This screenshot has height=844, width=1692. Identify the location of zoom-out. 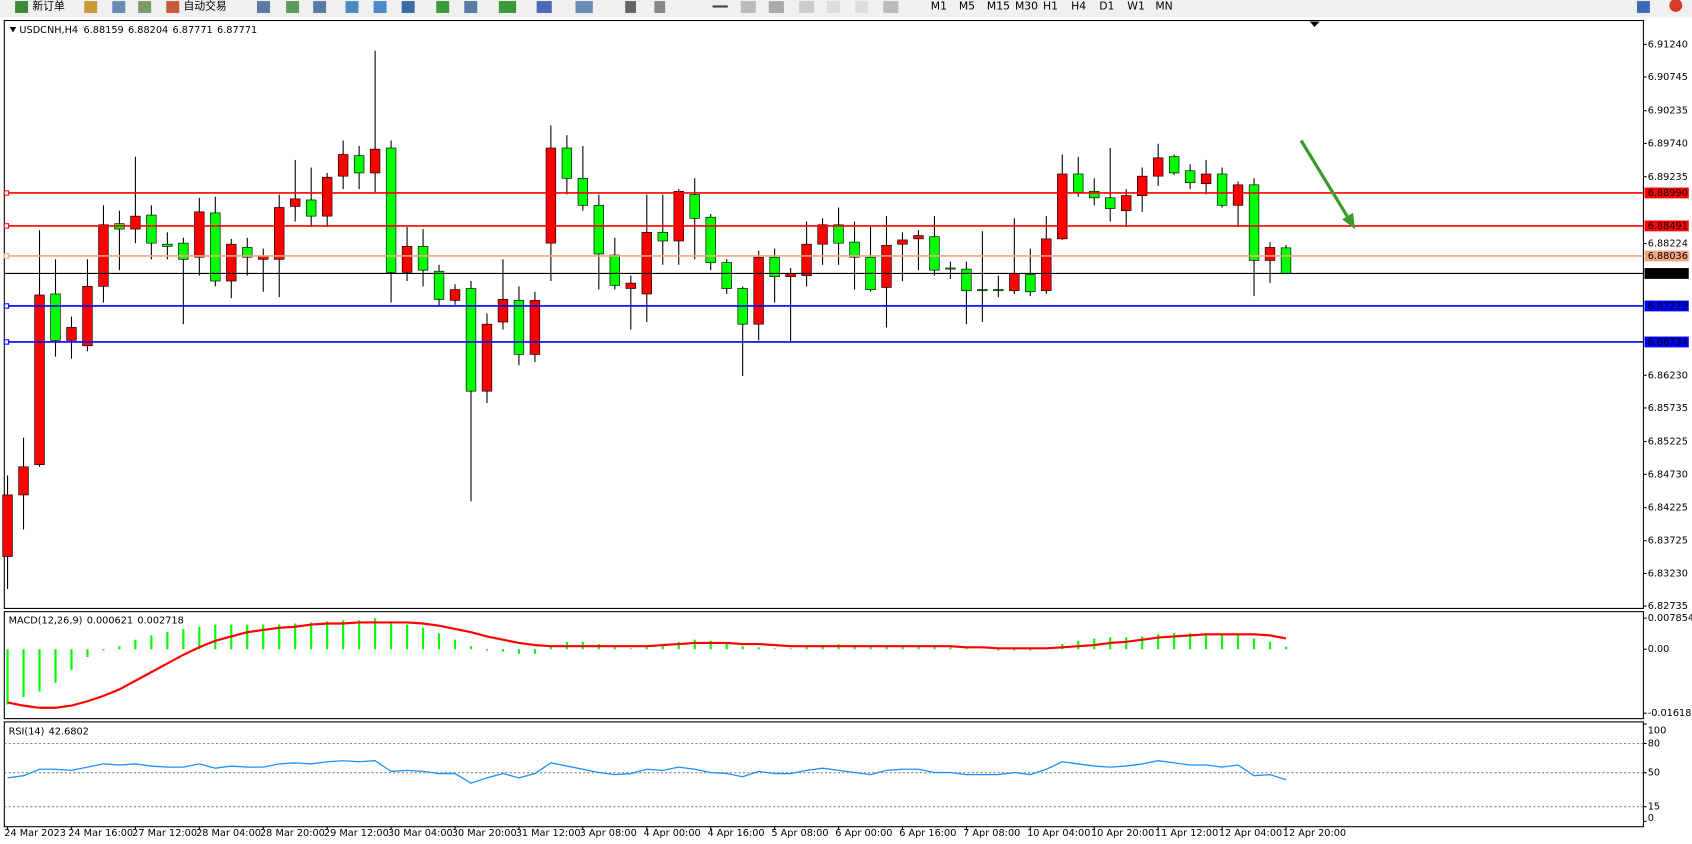
(380, 7).